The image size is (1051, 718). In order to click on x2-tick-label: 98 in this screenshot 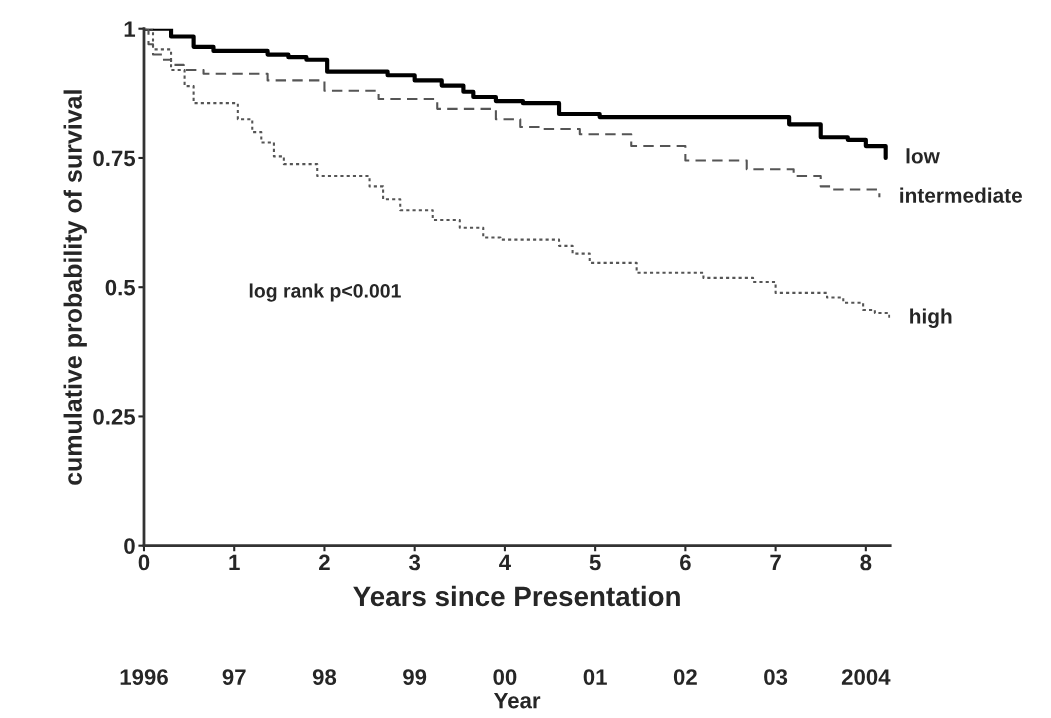, I will do `click(324, 677)`.